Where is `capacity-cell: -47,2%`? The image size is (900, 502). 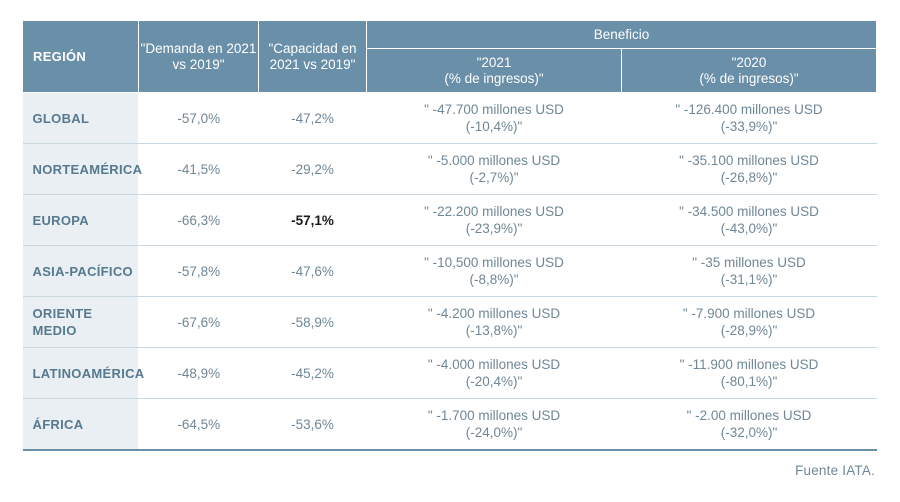 capacity-cell: -47,2% is located at coordinates (312, 118).